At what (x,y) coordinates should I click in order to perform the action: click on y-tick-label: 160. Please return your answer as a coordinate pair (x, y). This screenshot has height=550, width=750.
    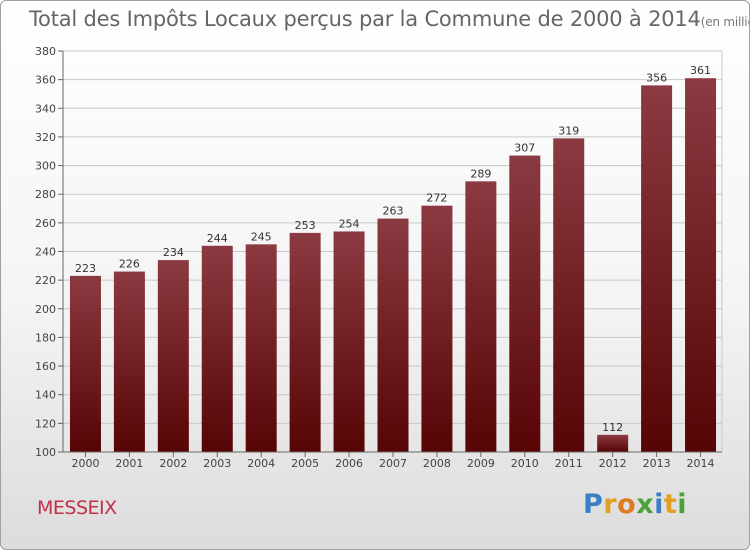
    Looking at the image, I should click on (45, 366).